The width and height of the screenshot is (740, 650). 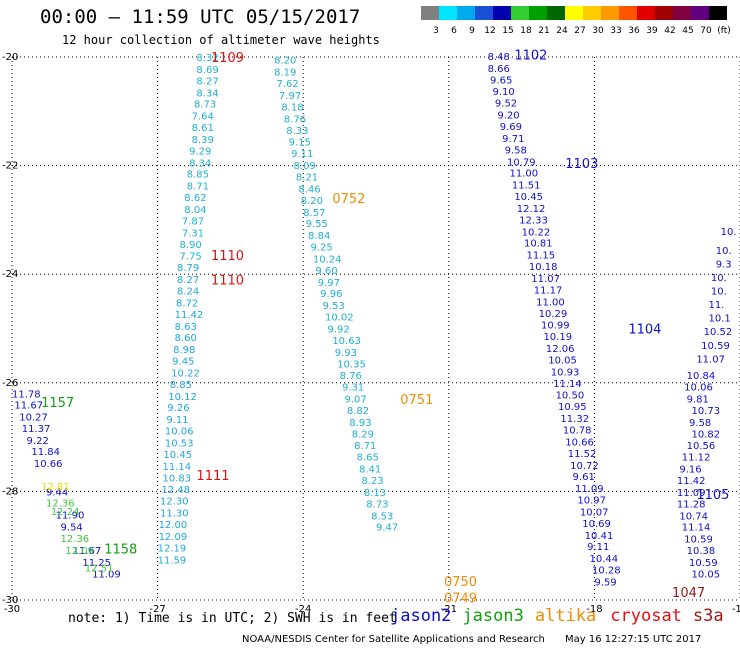 I want to click on color-scale-label: 70, so click(x=706, y=31).